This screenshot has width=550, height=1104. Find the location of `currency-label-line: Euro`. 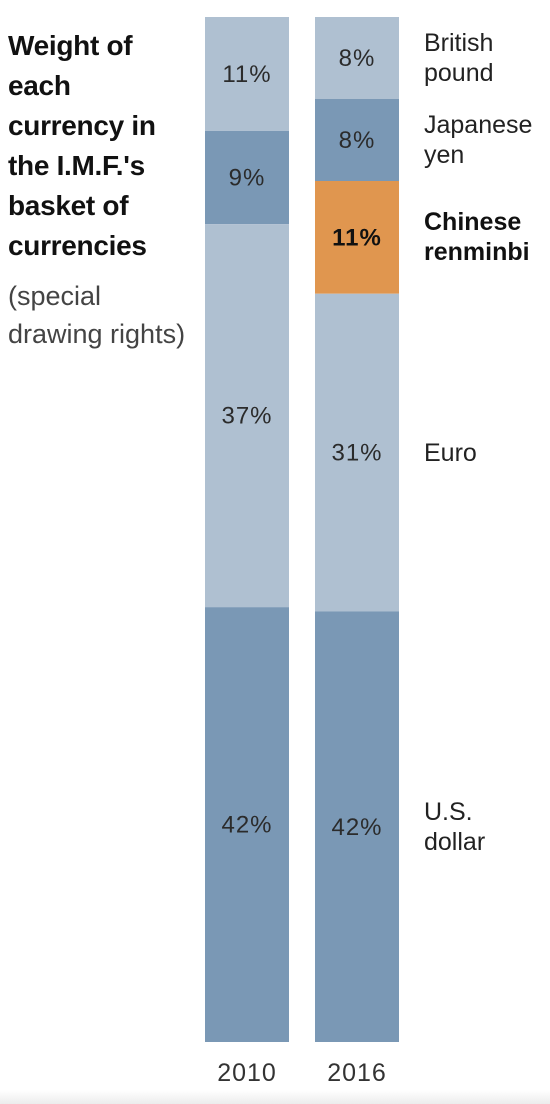

currency-label-line: Euro is located at coordinates (450, 452).